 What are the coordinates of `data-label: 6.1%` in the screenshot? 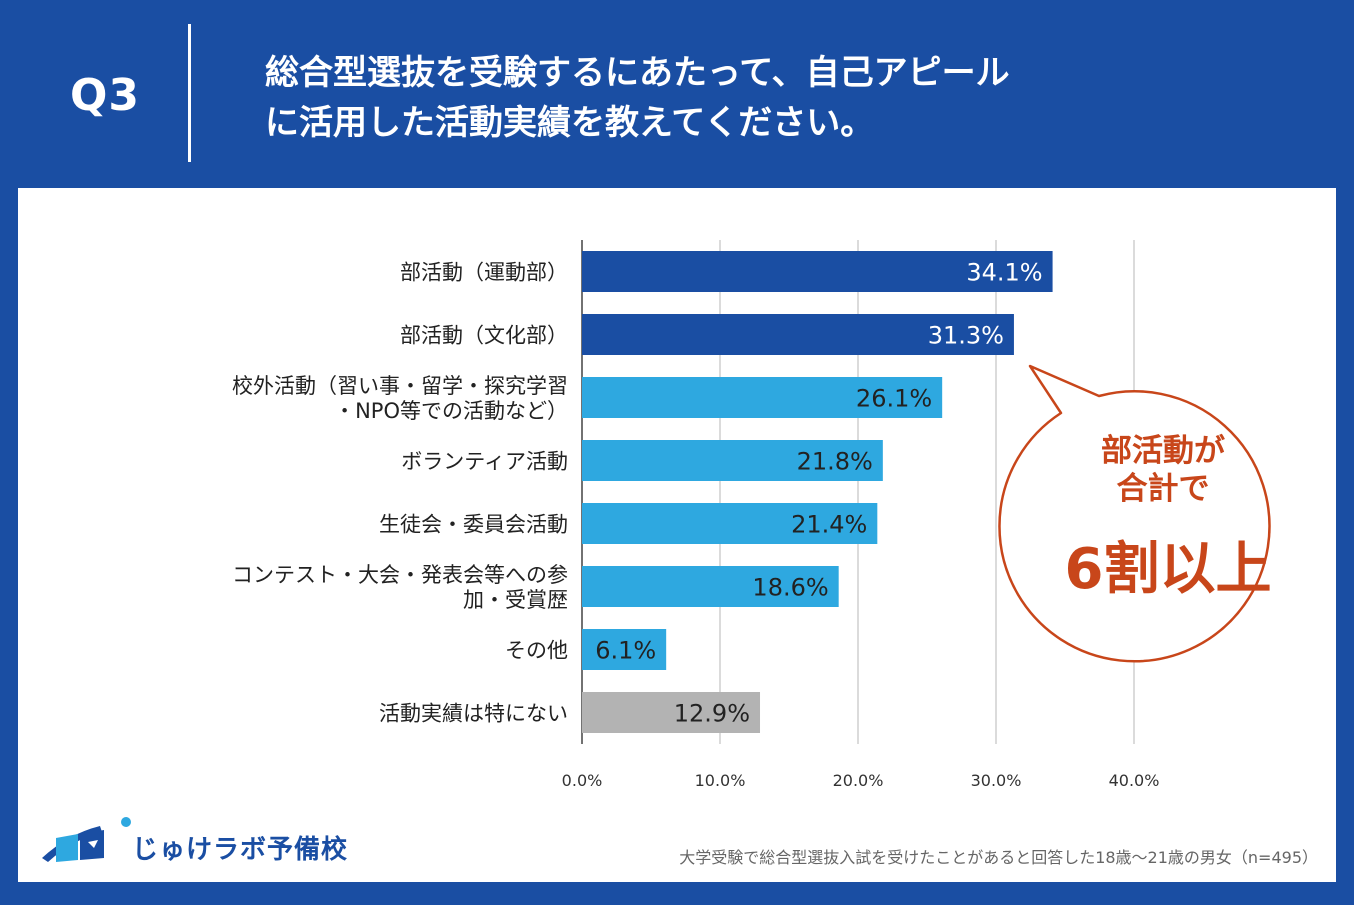 It's located at (625, 651).